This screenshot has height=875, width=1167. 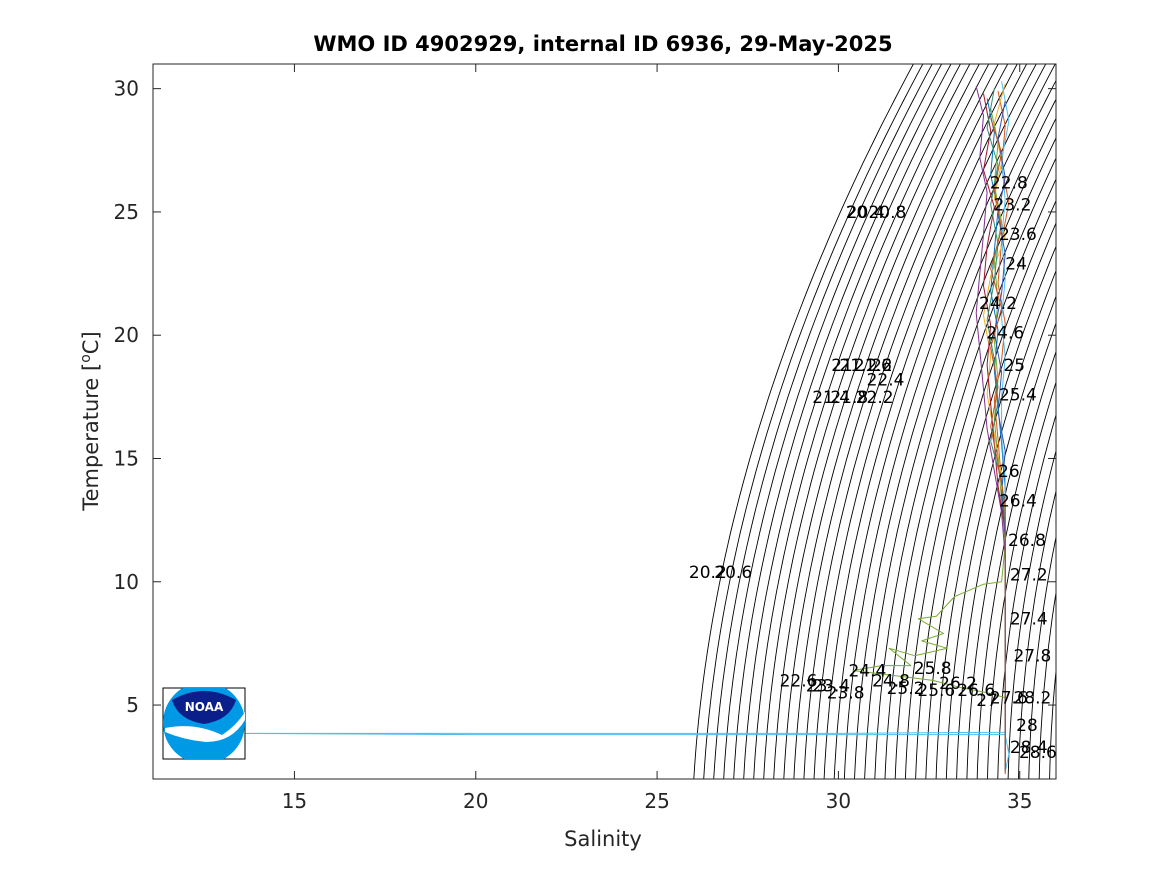 What do you see at coordinates (205, 727) in the screenshot?
I see `logo-wave` at bounding box center [205, 727].